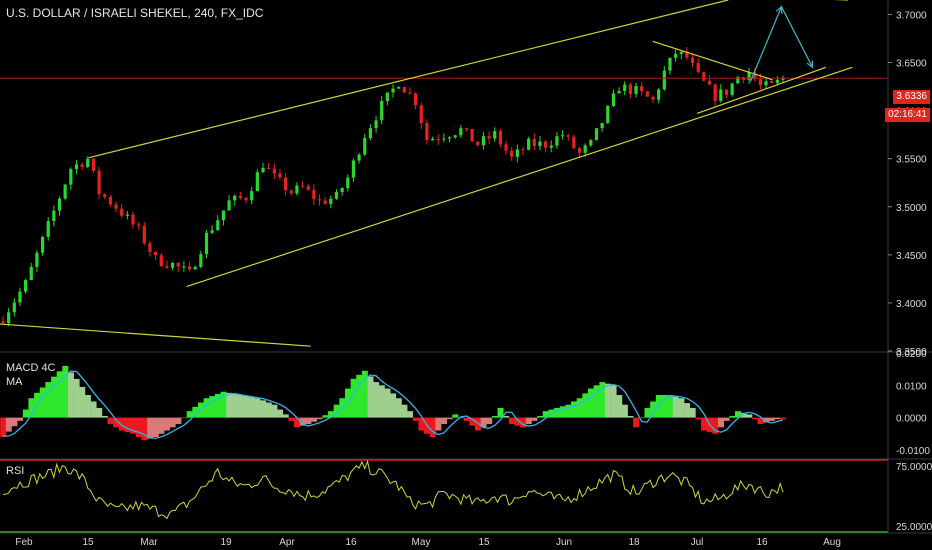 The image size is (932, 550). Describe the element at coordinates (24, 542) in the screenshot. I see `date-tick-label: Feb` at that location.